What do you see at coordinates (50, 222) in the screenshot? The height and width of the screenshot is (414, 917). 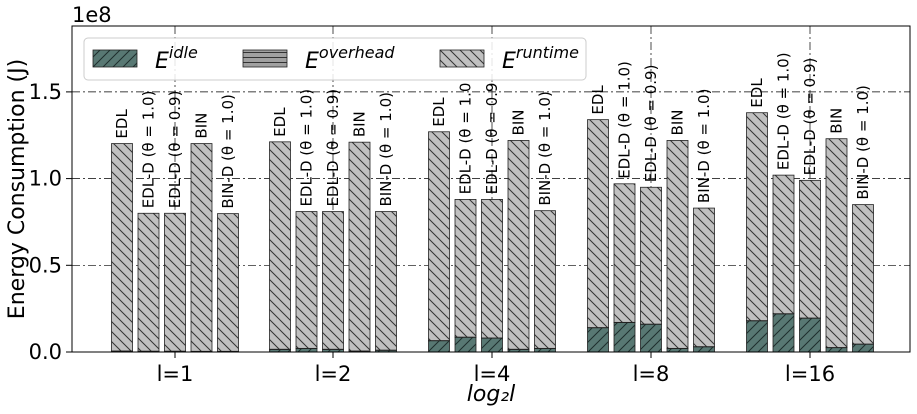 I see `y-axis: 0.0 0.5 1.0 1.5` at bounding box center [50, 222].